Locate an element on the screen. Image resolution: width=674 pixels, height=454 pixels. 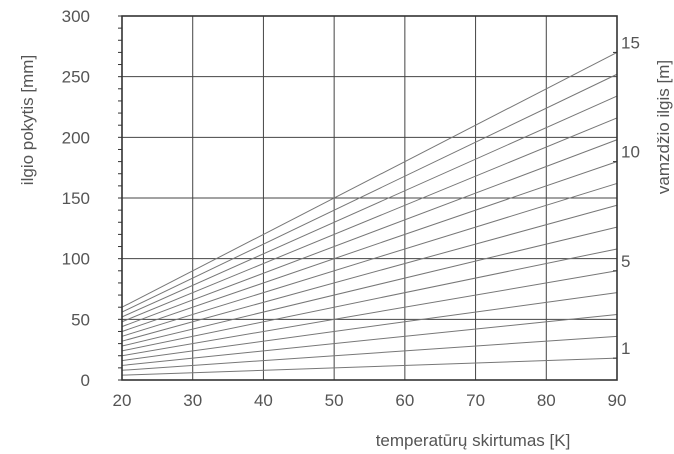
y-tick-labels: 0 50 100 150 200 250 300 is located at coordinates (76, 198).